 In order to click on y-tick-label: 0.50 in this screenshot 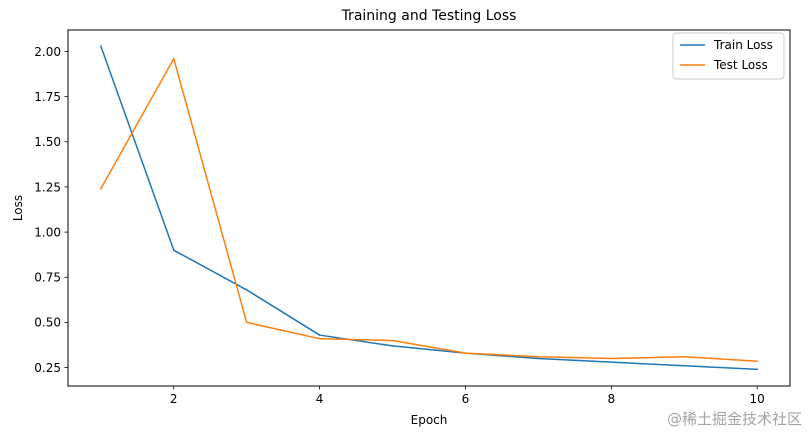, I will do `click(47, 323)`.